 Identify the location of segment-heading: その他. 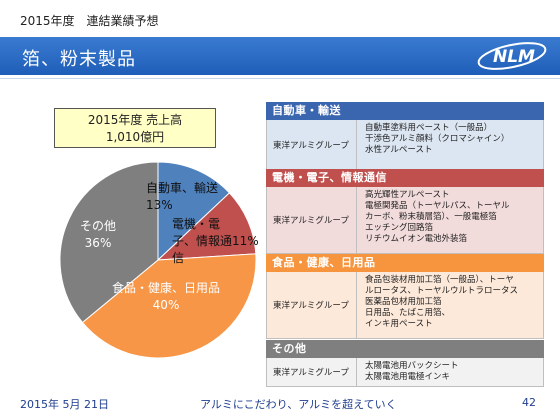
(405, 349).